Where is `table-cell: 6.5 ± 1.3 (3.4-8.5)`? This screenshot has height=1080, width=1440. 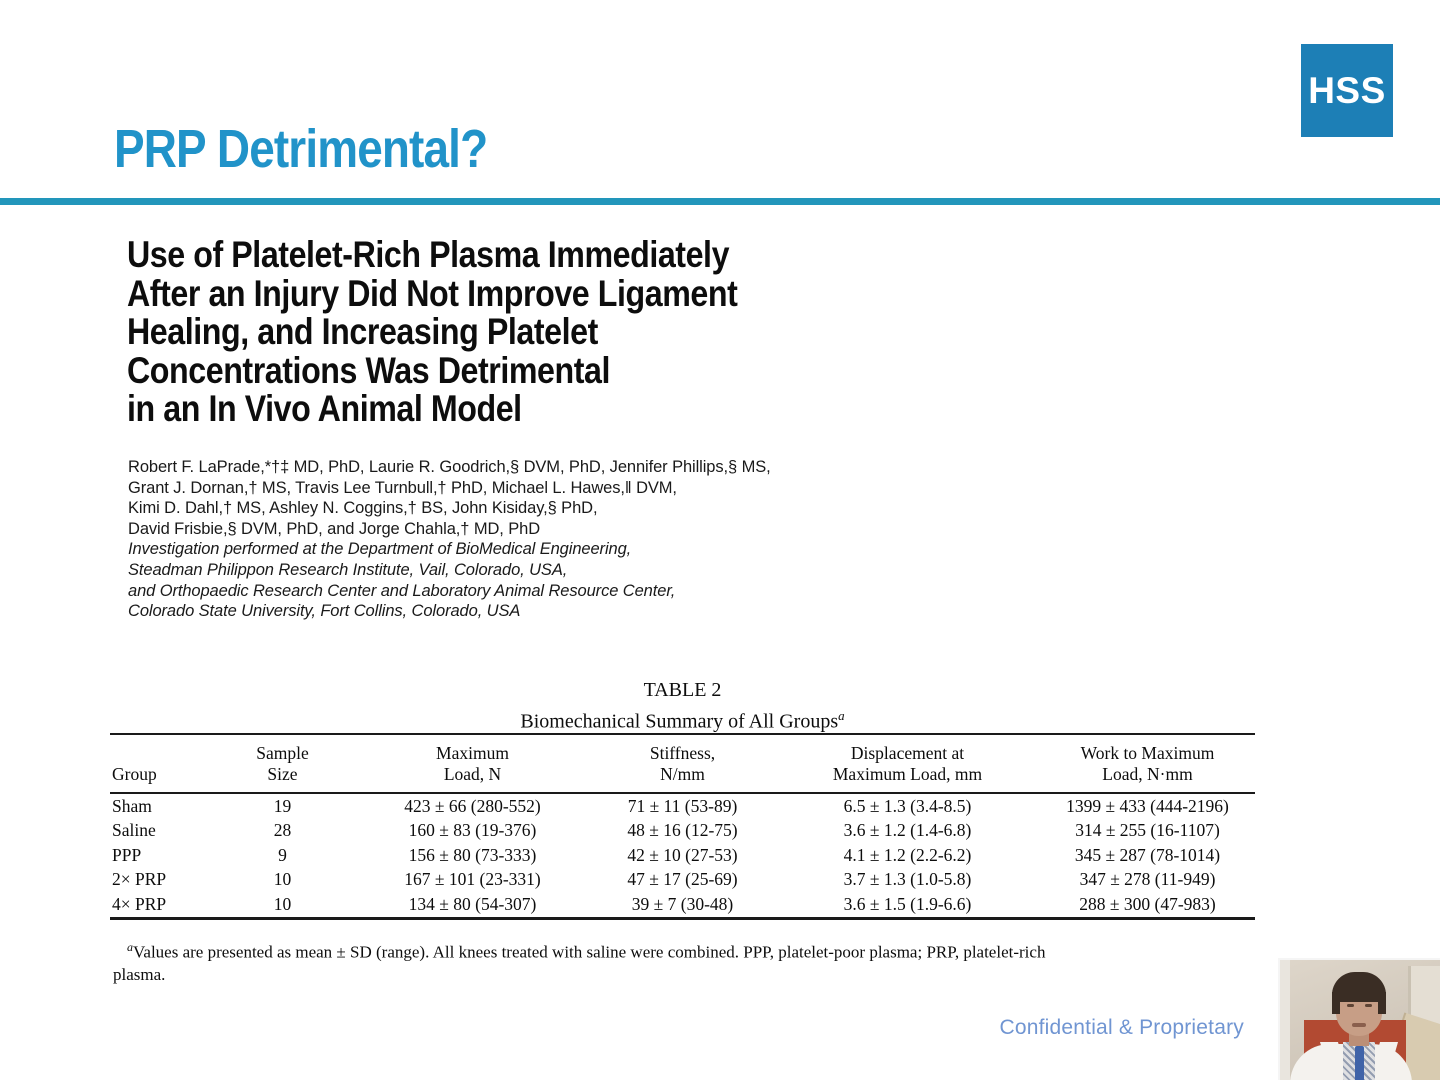 table-cell: 6.5 ± 1.3 (3.4-8.5) is located at coordinates (907, 805).